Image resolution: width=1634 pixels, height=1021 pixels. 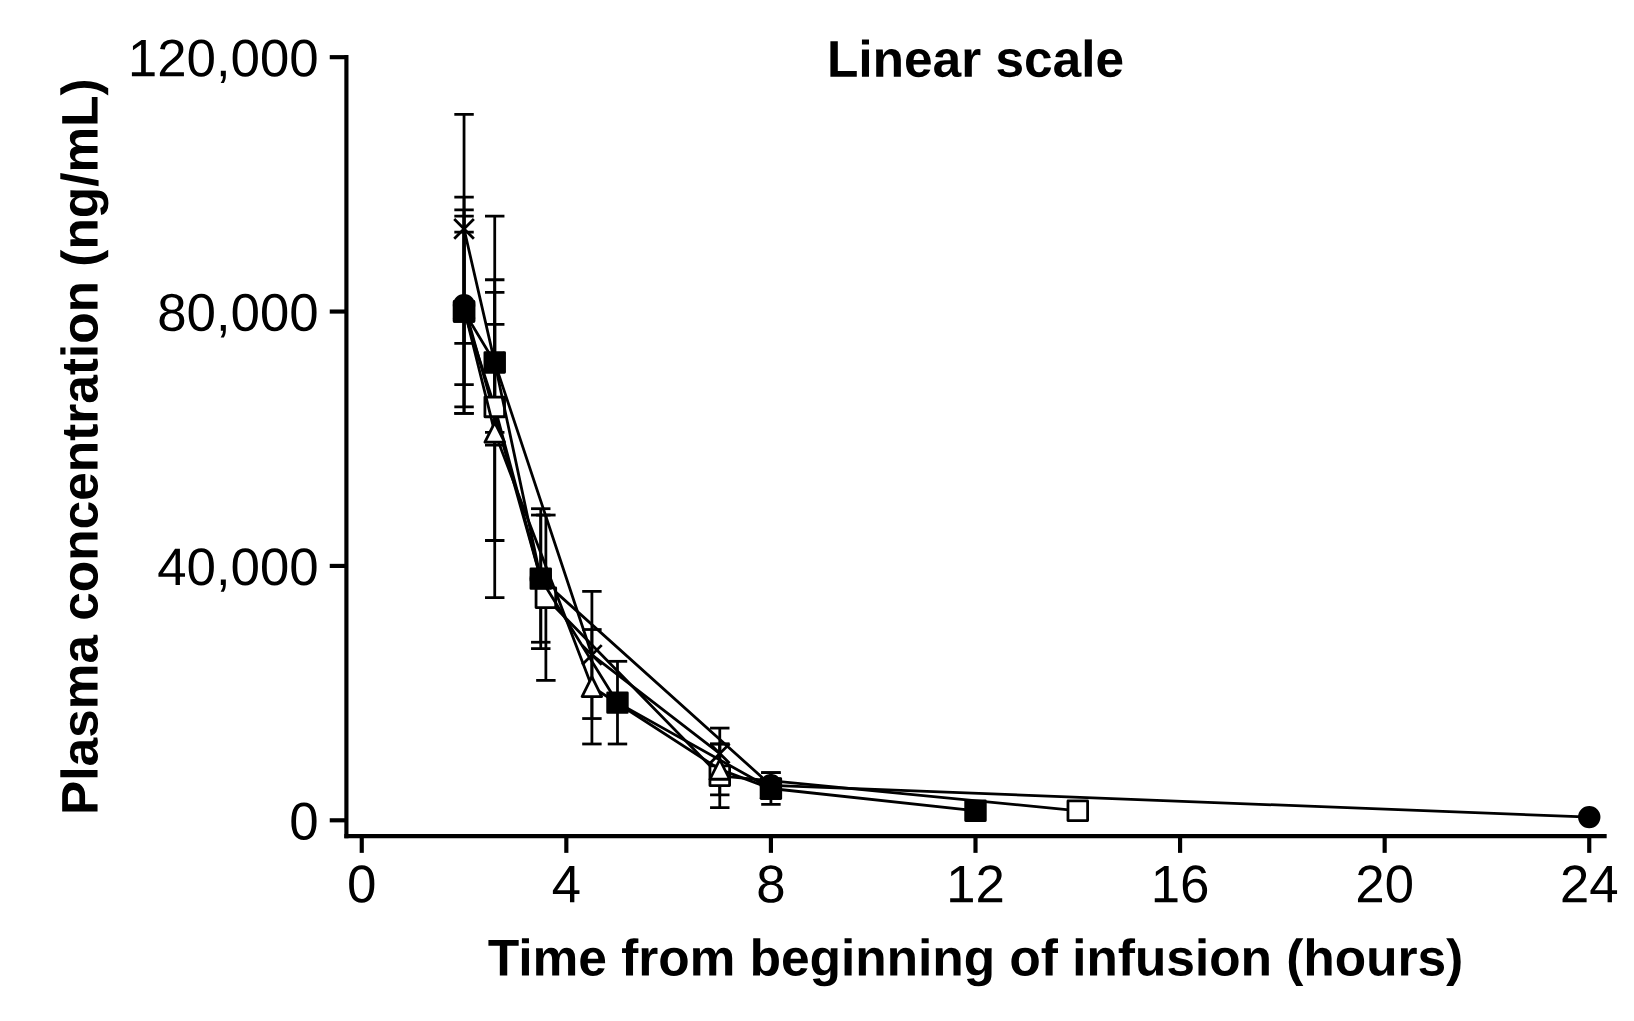 I want to click on x-tick-label: 4, so click(x=566, y=884).